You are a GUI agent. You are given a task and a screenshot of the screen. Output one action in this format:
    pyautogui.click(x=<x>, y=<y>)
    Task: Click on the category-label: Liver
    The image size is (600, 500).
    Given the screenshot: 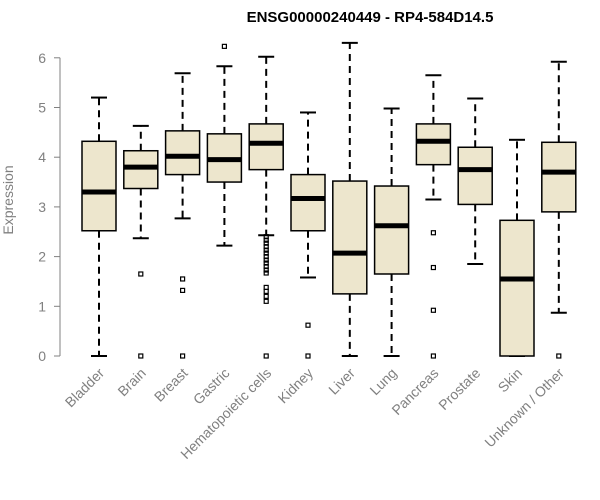 What is the action you would take?
    pyautogui.click(x=341, y=381)
    